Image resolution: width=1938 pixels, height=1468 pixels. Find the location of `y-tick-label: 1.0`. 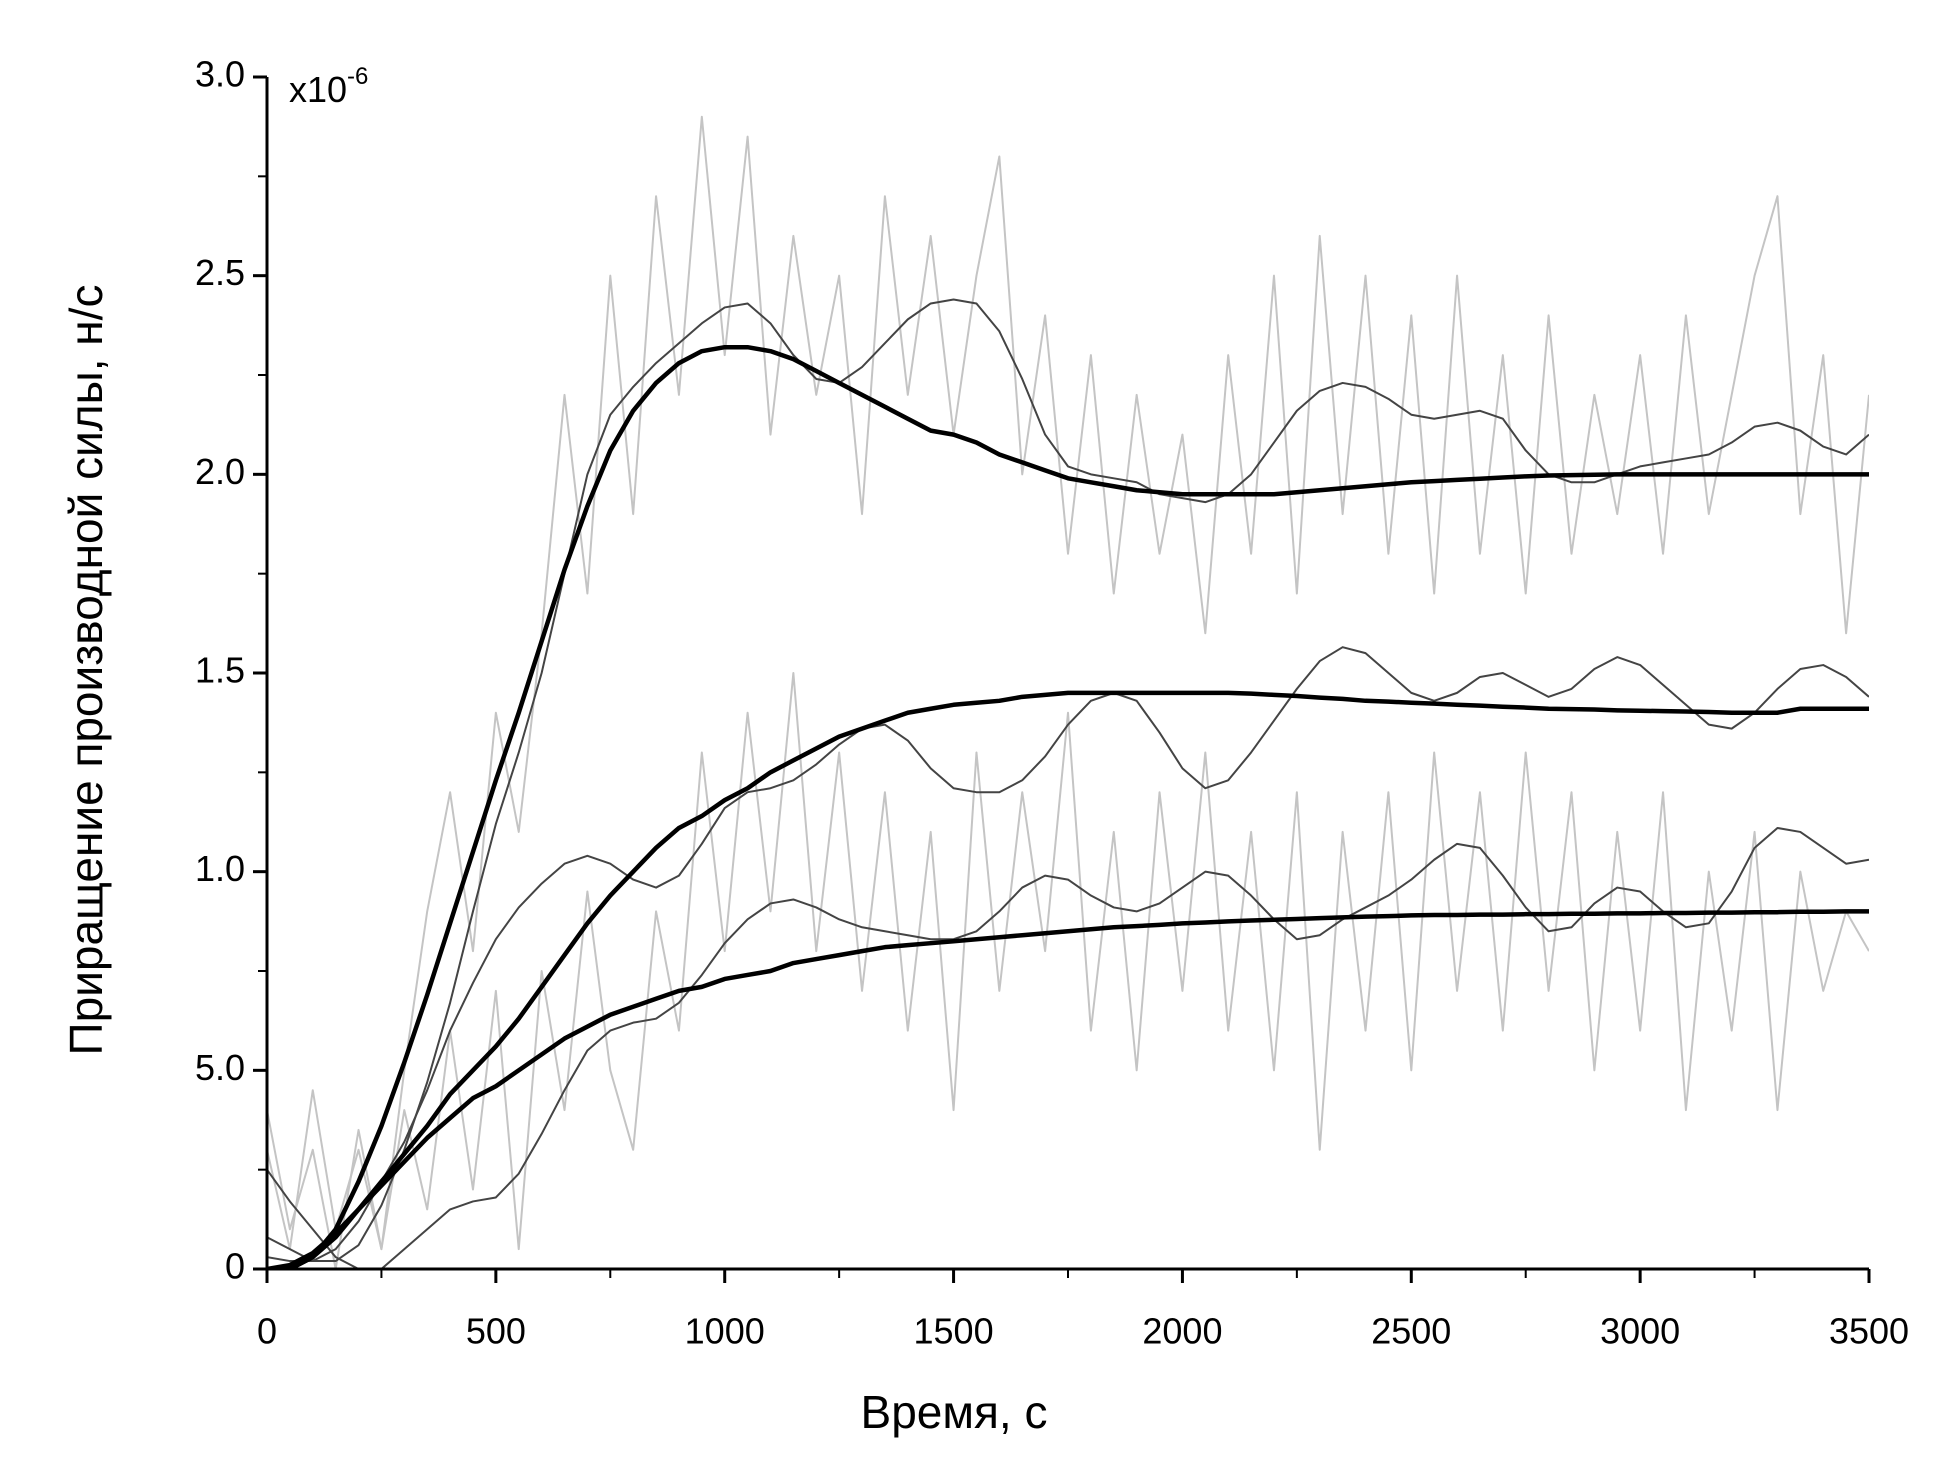

y-tick-label: 1.0 is located at coordinates (220, 868).